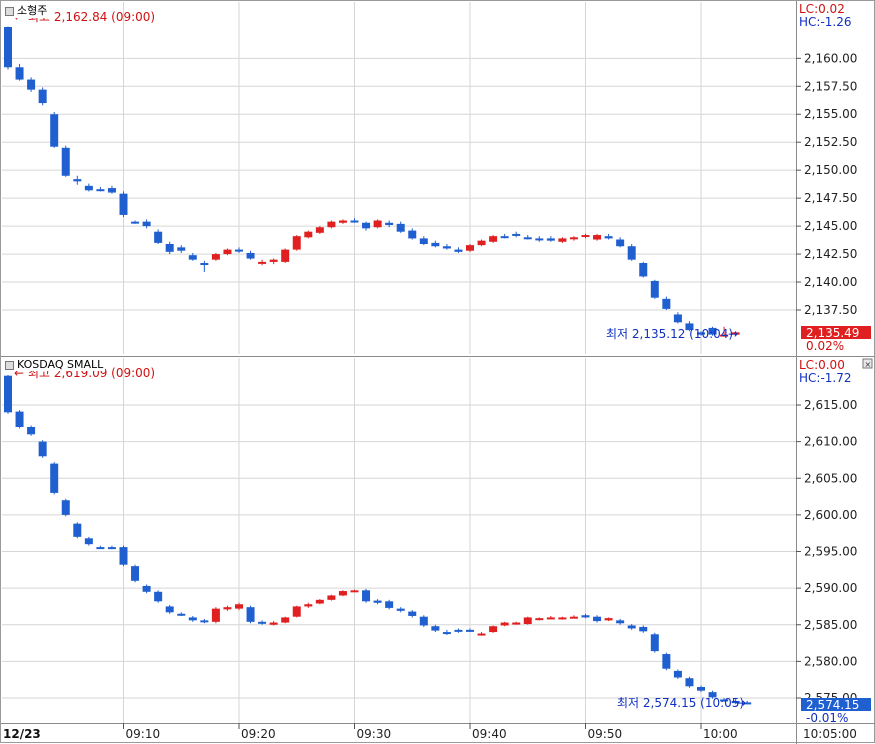 This screenshot has width=875, height=744. I want to click on hc-label: HC:-1.26, so click(825, 22).